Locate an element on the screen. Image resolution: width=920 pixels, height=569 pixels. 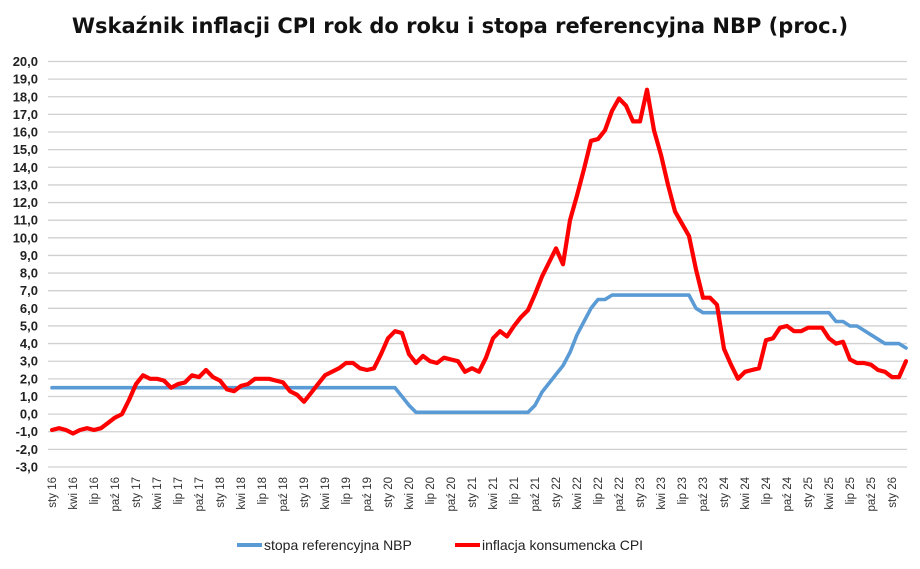
y-tick-label: 11,0 is located at coordinates (25, 220).